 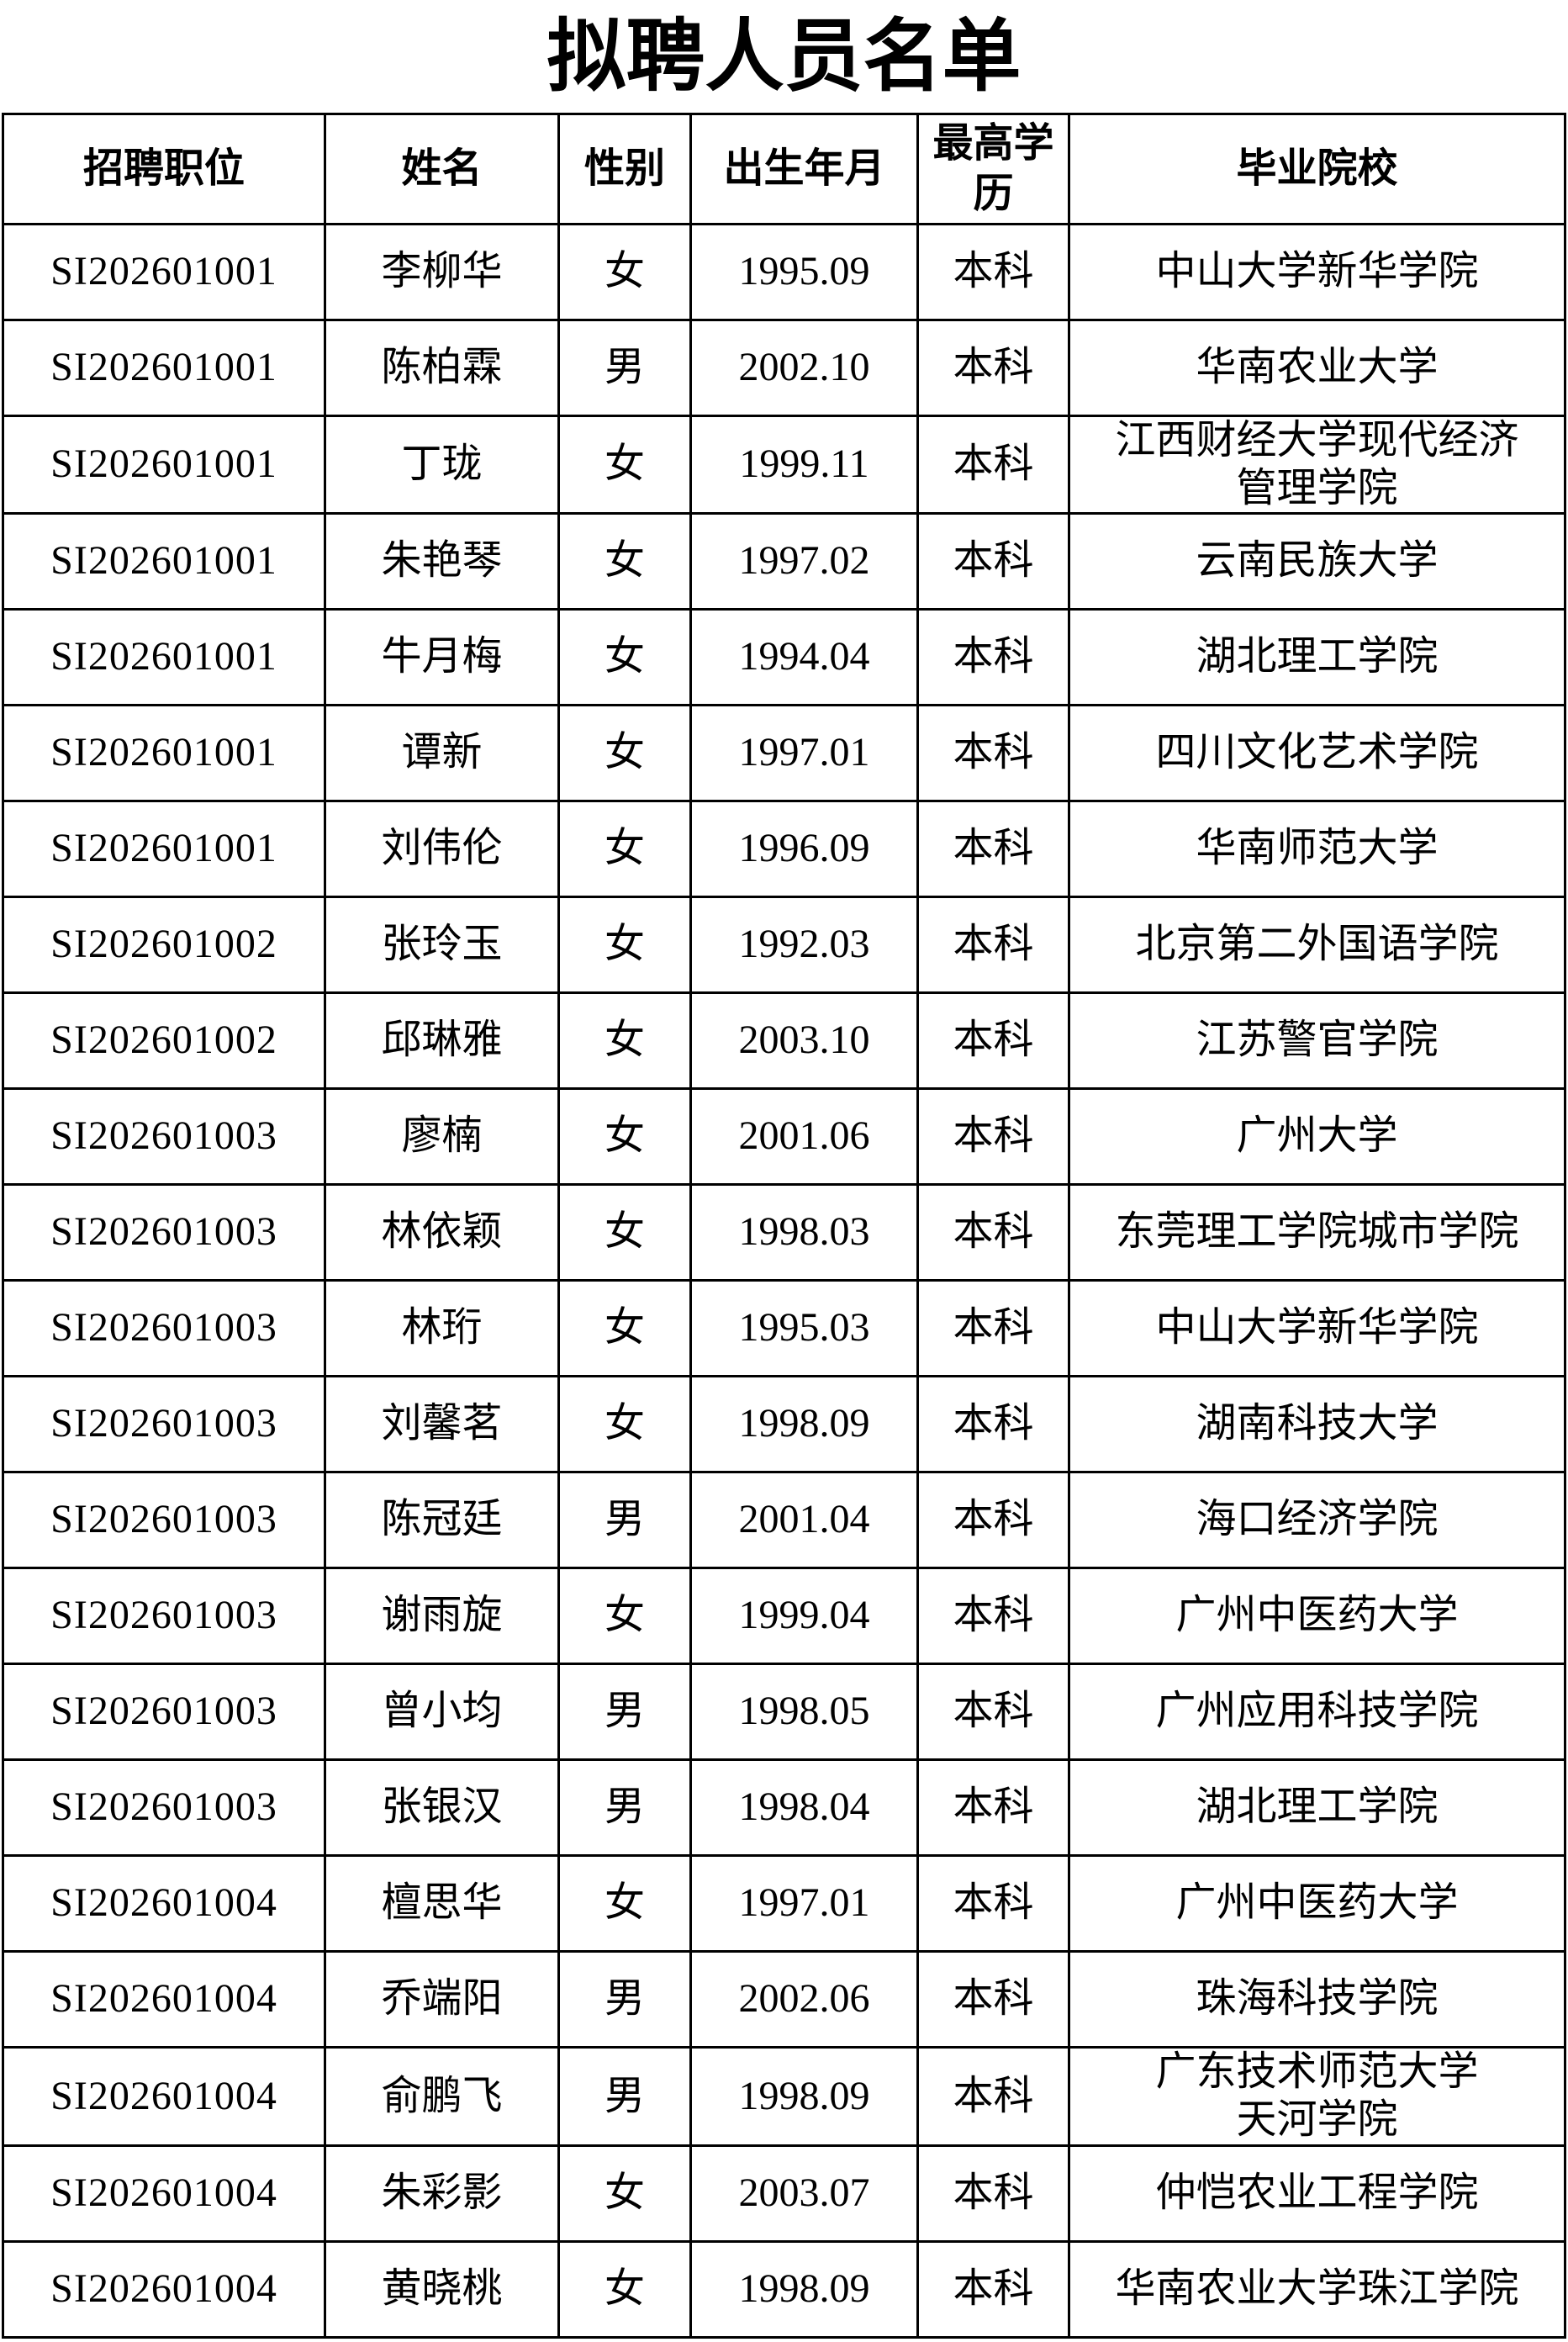 I want to click on cell-college: 华南师范大学, so click(x=1317, y=849).